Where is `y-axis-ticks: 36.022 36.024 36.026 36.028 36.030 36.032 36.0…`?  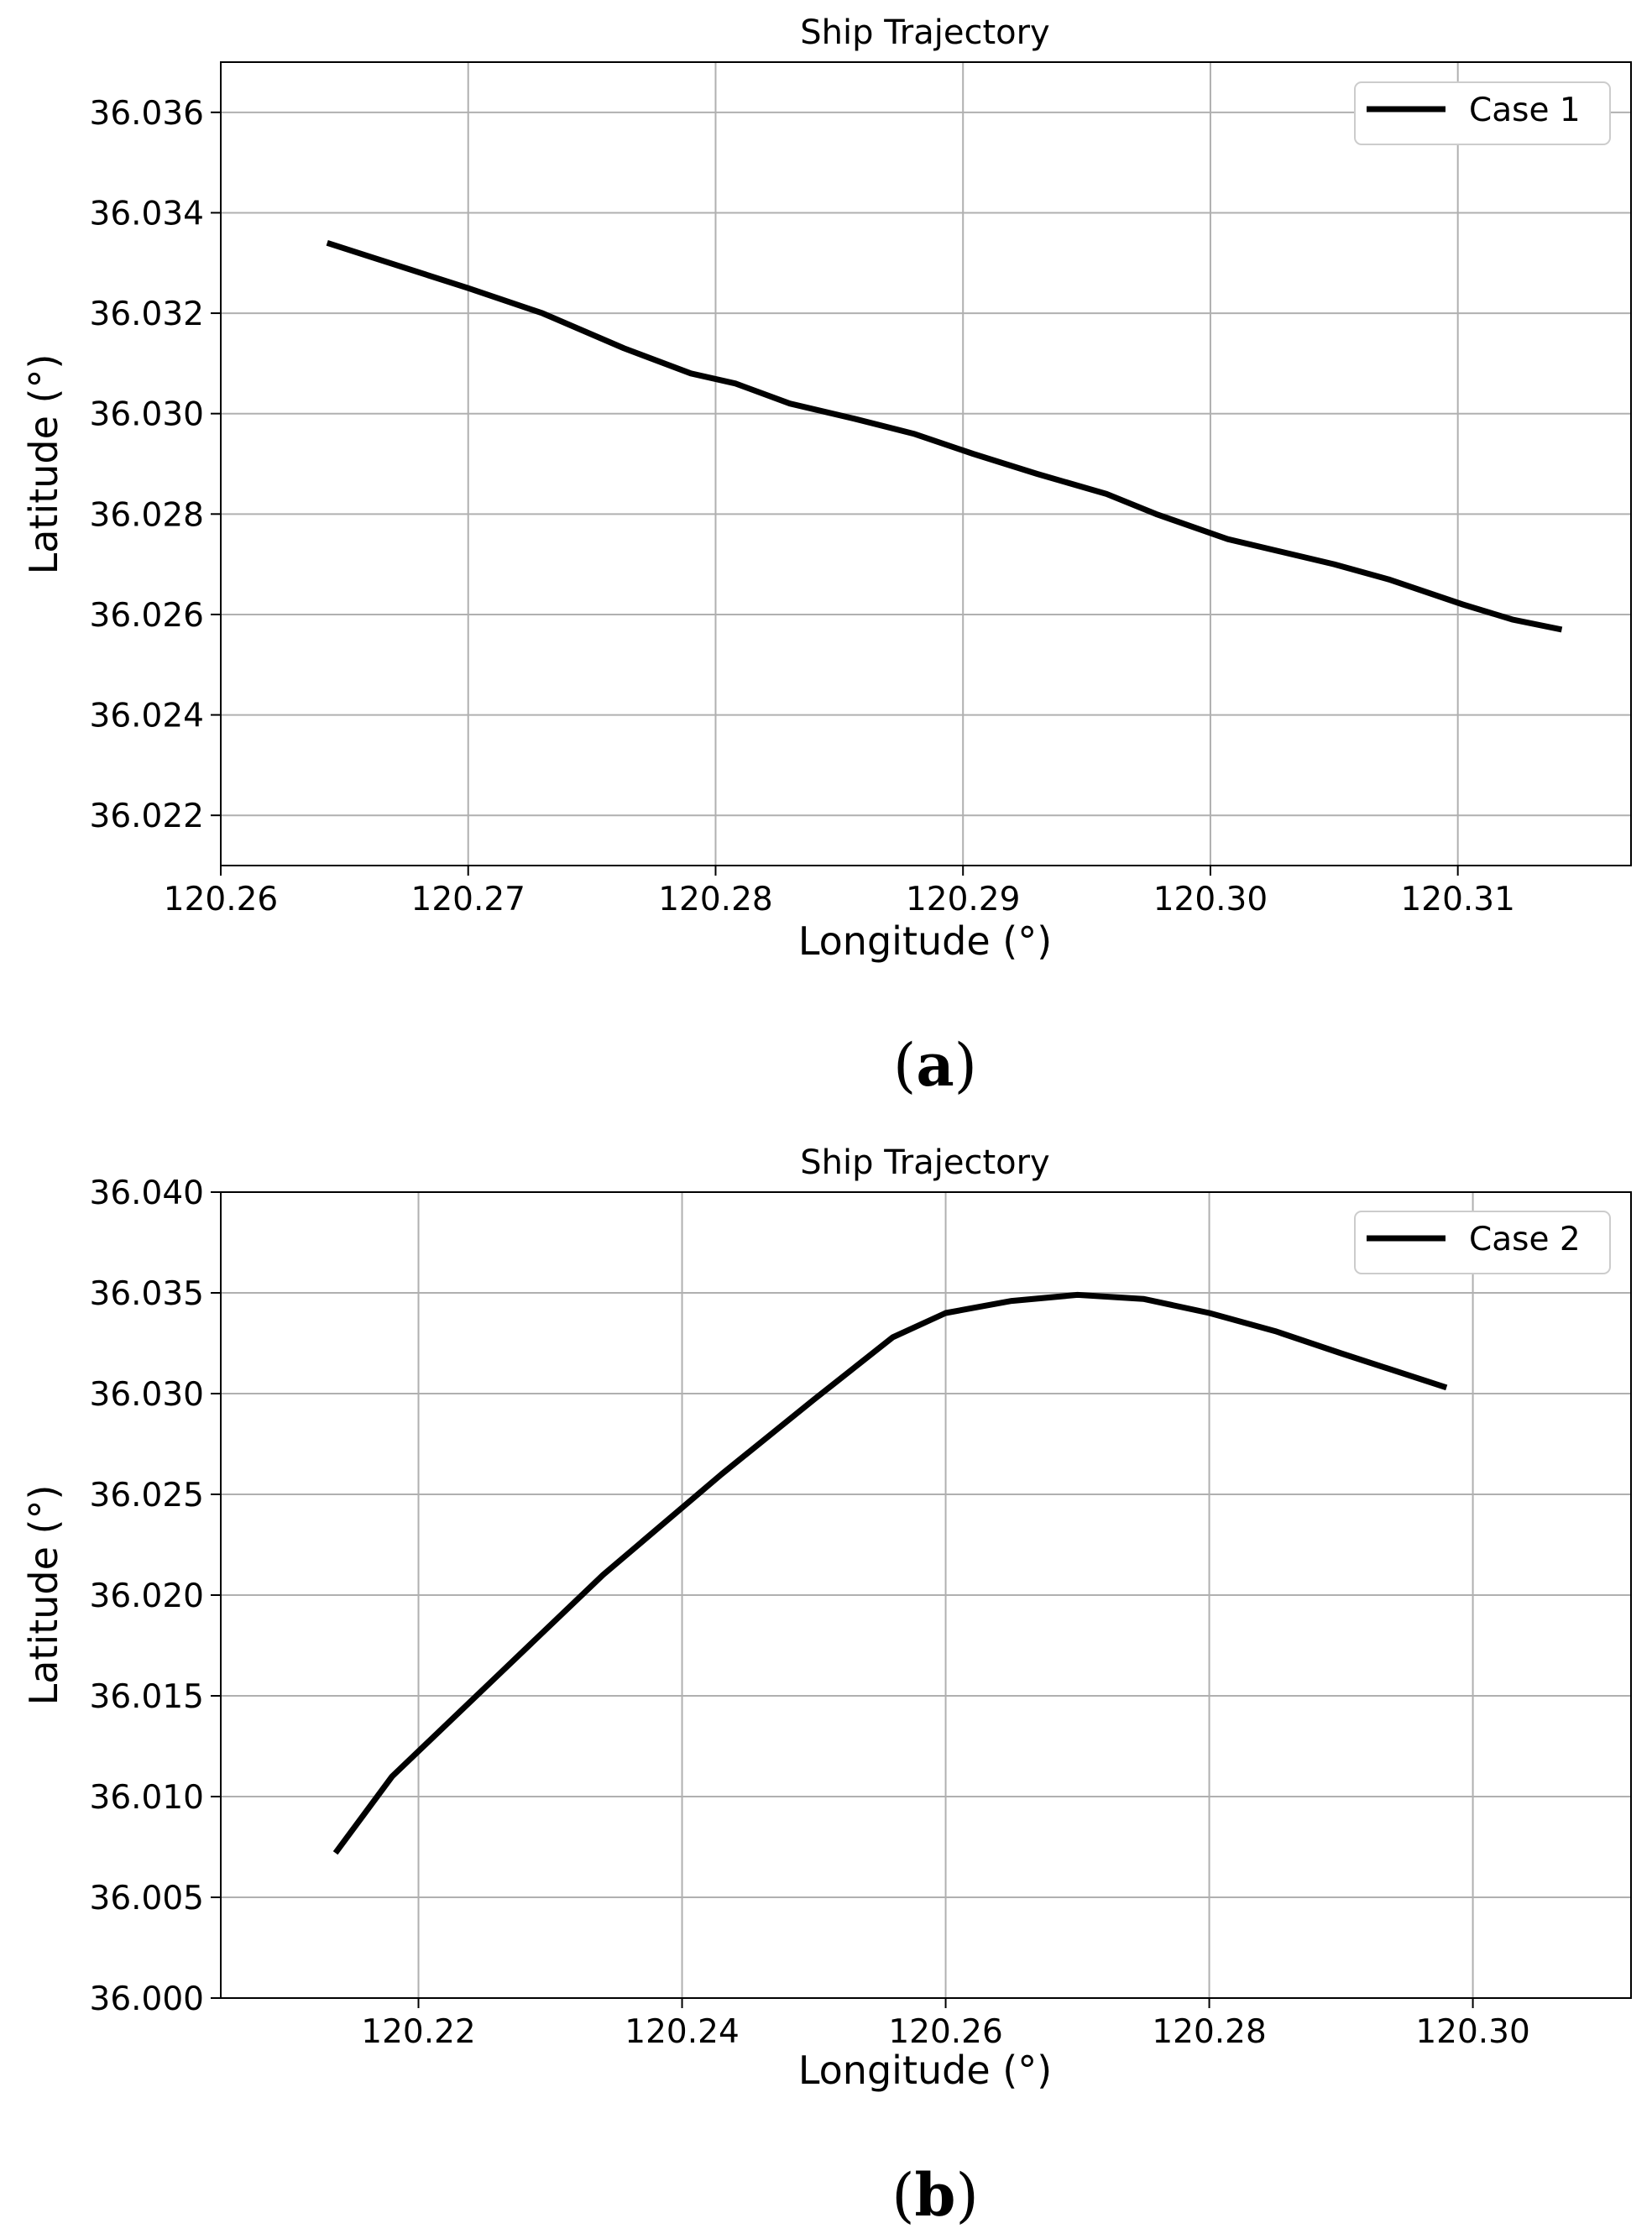
y-axis-ticks: 36.022 36.024 36.026 36.028 36.030 36.032 36.0… is located at coordinates (155, 465).